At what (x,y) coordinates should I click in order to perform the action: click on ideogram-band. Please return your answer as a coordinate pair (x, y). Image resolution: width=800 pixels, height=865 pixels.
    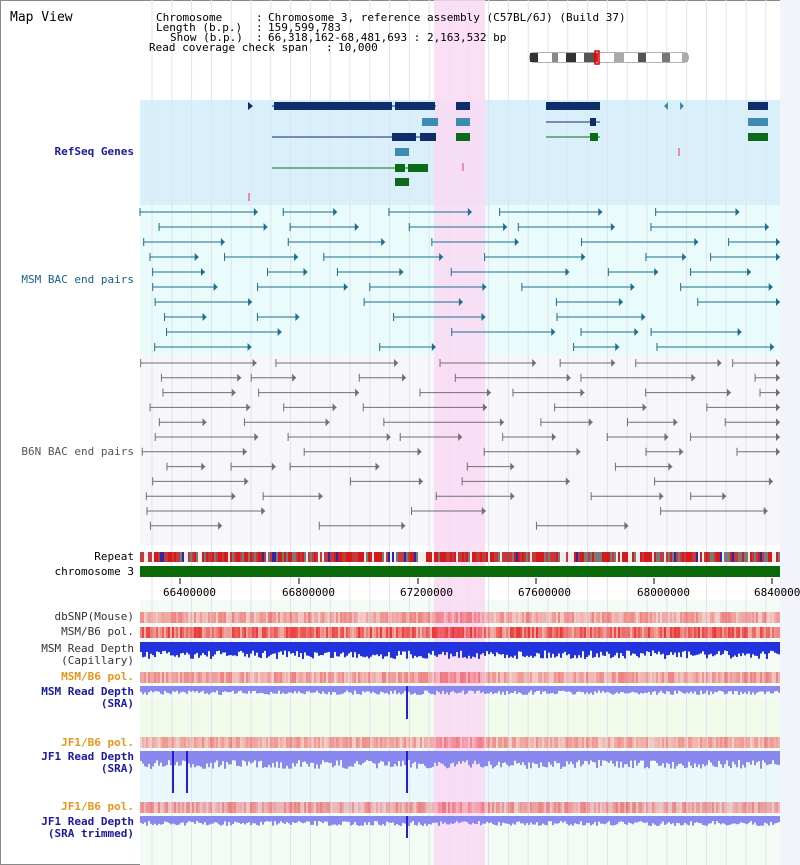
    Looking at the image, I should click on (596, 57).